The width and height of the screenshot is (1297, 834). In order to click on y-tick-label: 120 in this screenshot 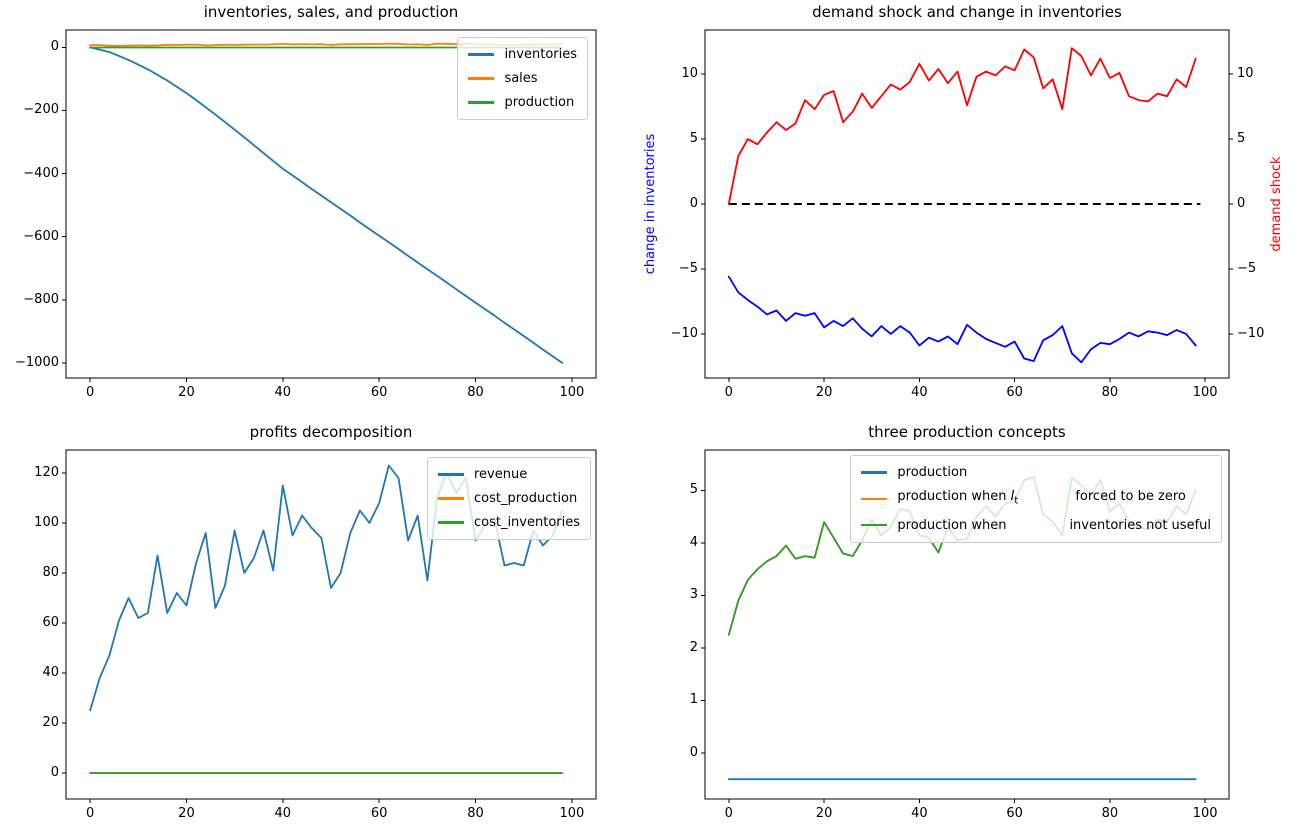, I will do `click(46, 472)`.